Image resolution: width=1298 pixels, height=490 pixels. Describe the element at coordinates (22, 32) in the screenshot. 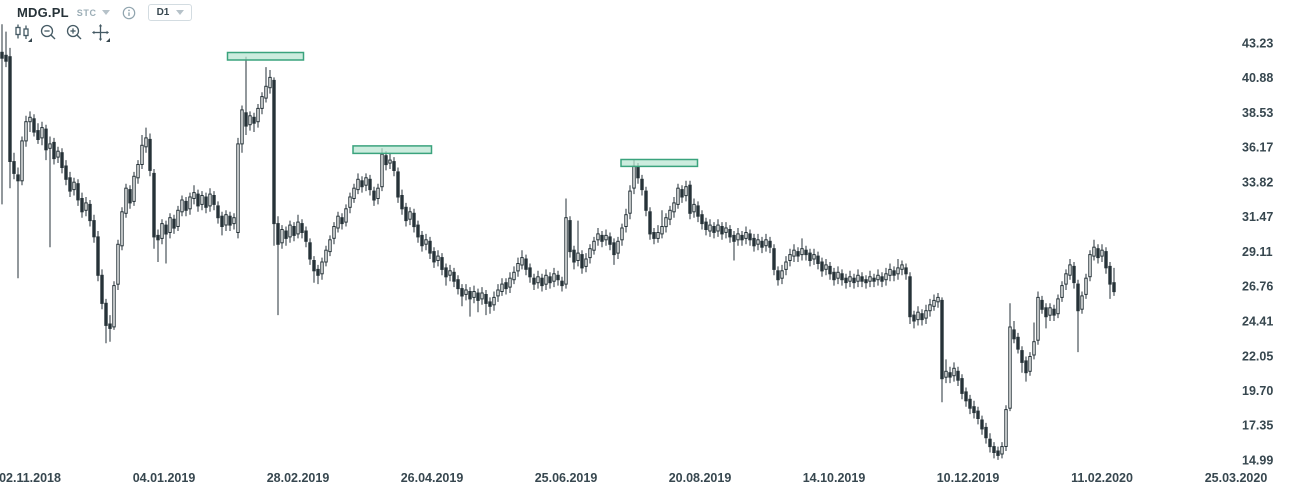

I see `chart-type-button` at that location.